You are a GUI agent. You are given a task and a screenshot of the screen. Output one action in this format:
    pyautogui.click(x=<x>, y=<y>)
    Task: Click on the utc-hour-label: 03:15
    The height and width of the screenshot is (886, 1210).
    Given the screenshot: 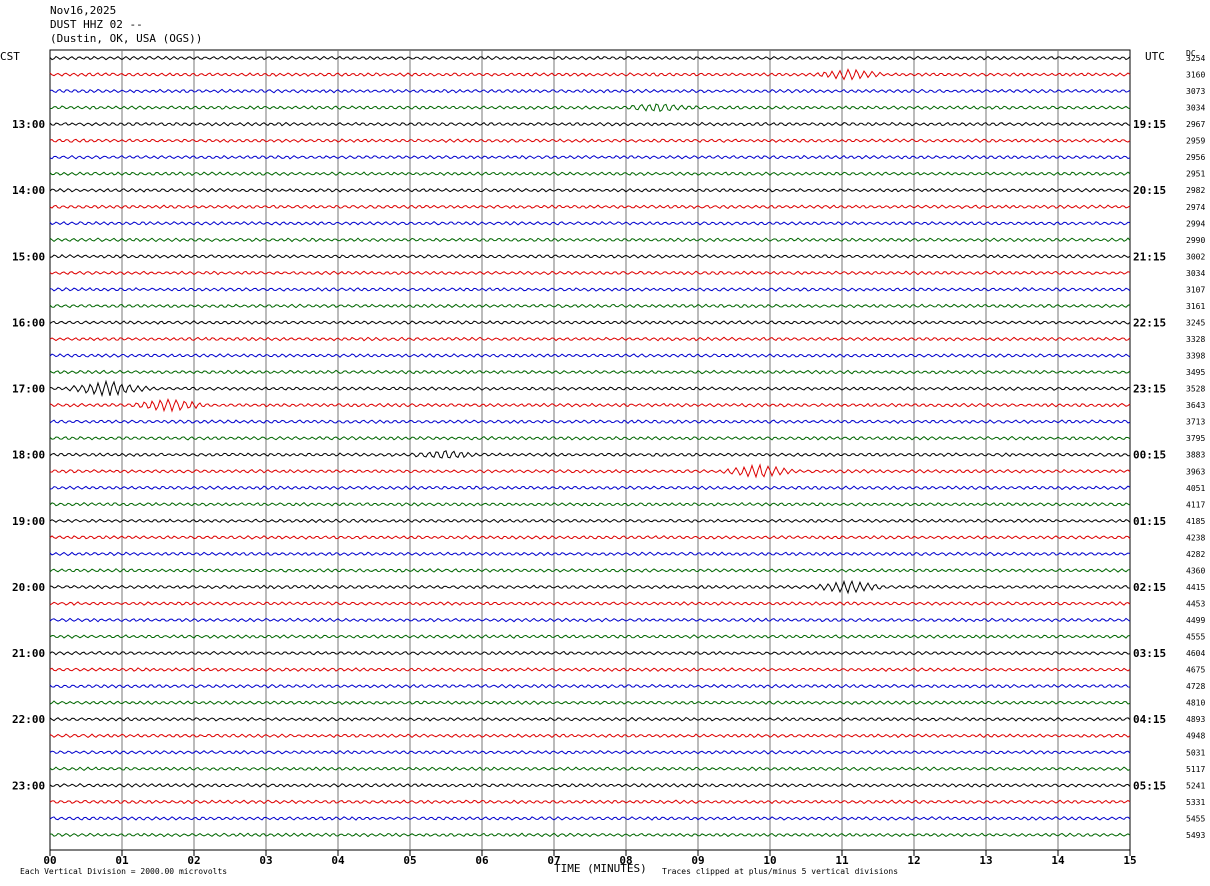 What is the action you would take?
    pyautogui.click(x=1149, y=653)
    